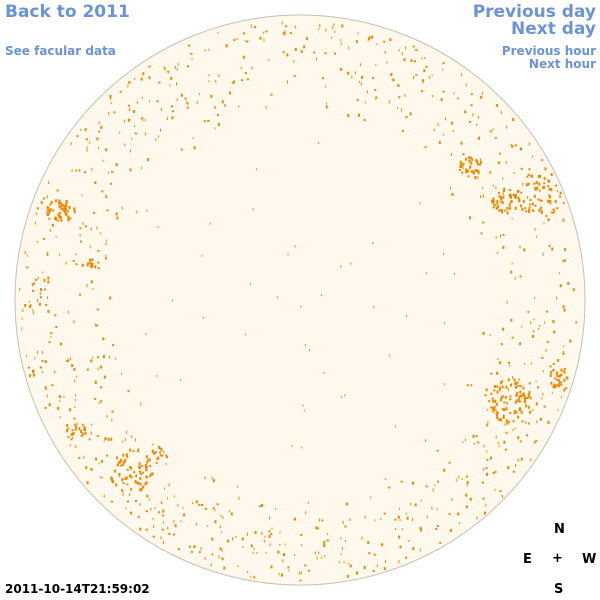 Image resolution: width=600 pixels, height=600 pixels. Describe the element at coordinates (67, 12) in the screenshot. I see `back-to-year-link: Back to 2011` at that location.